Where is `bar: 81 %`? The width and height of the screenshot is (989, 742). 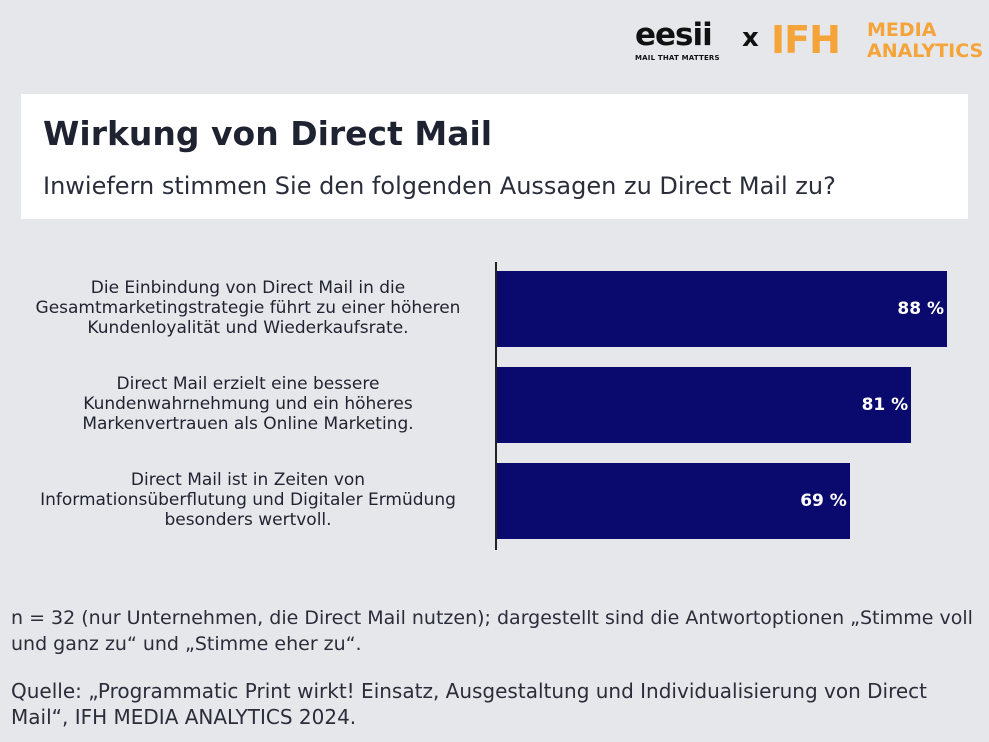 bar: 81 % is located at coordinates (704, 405).